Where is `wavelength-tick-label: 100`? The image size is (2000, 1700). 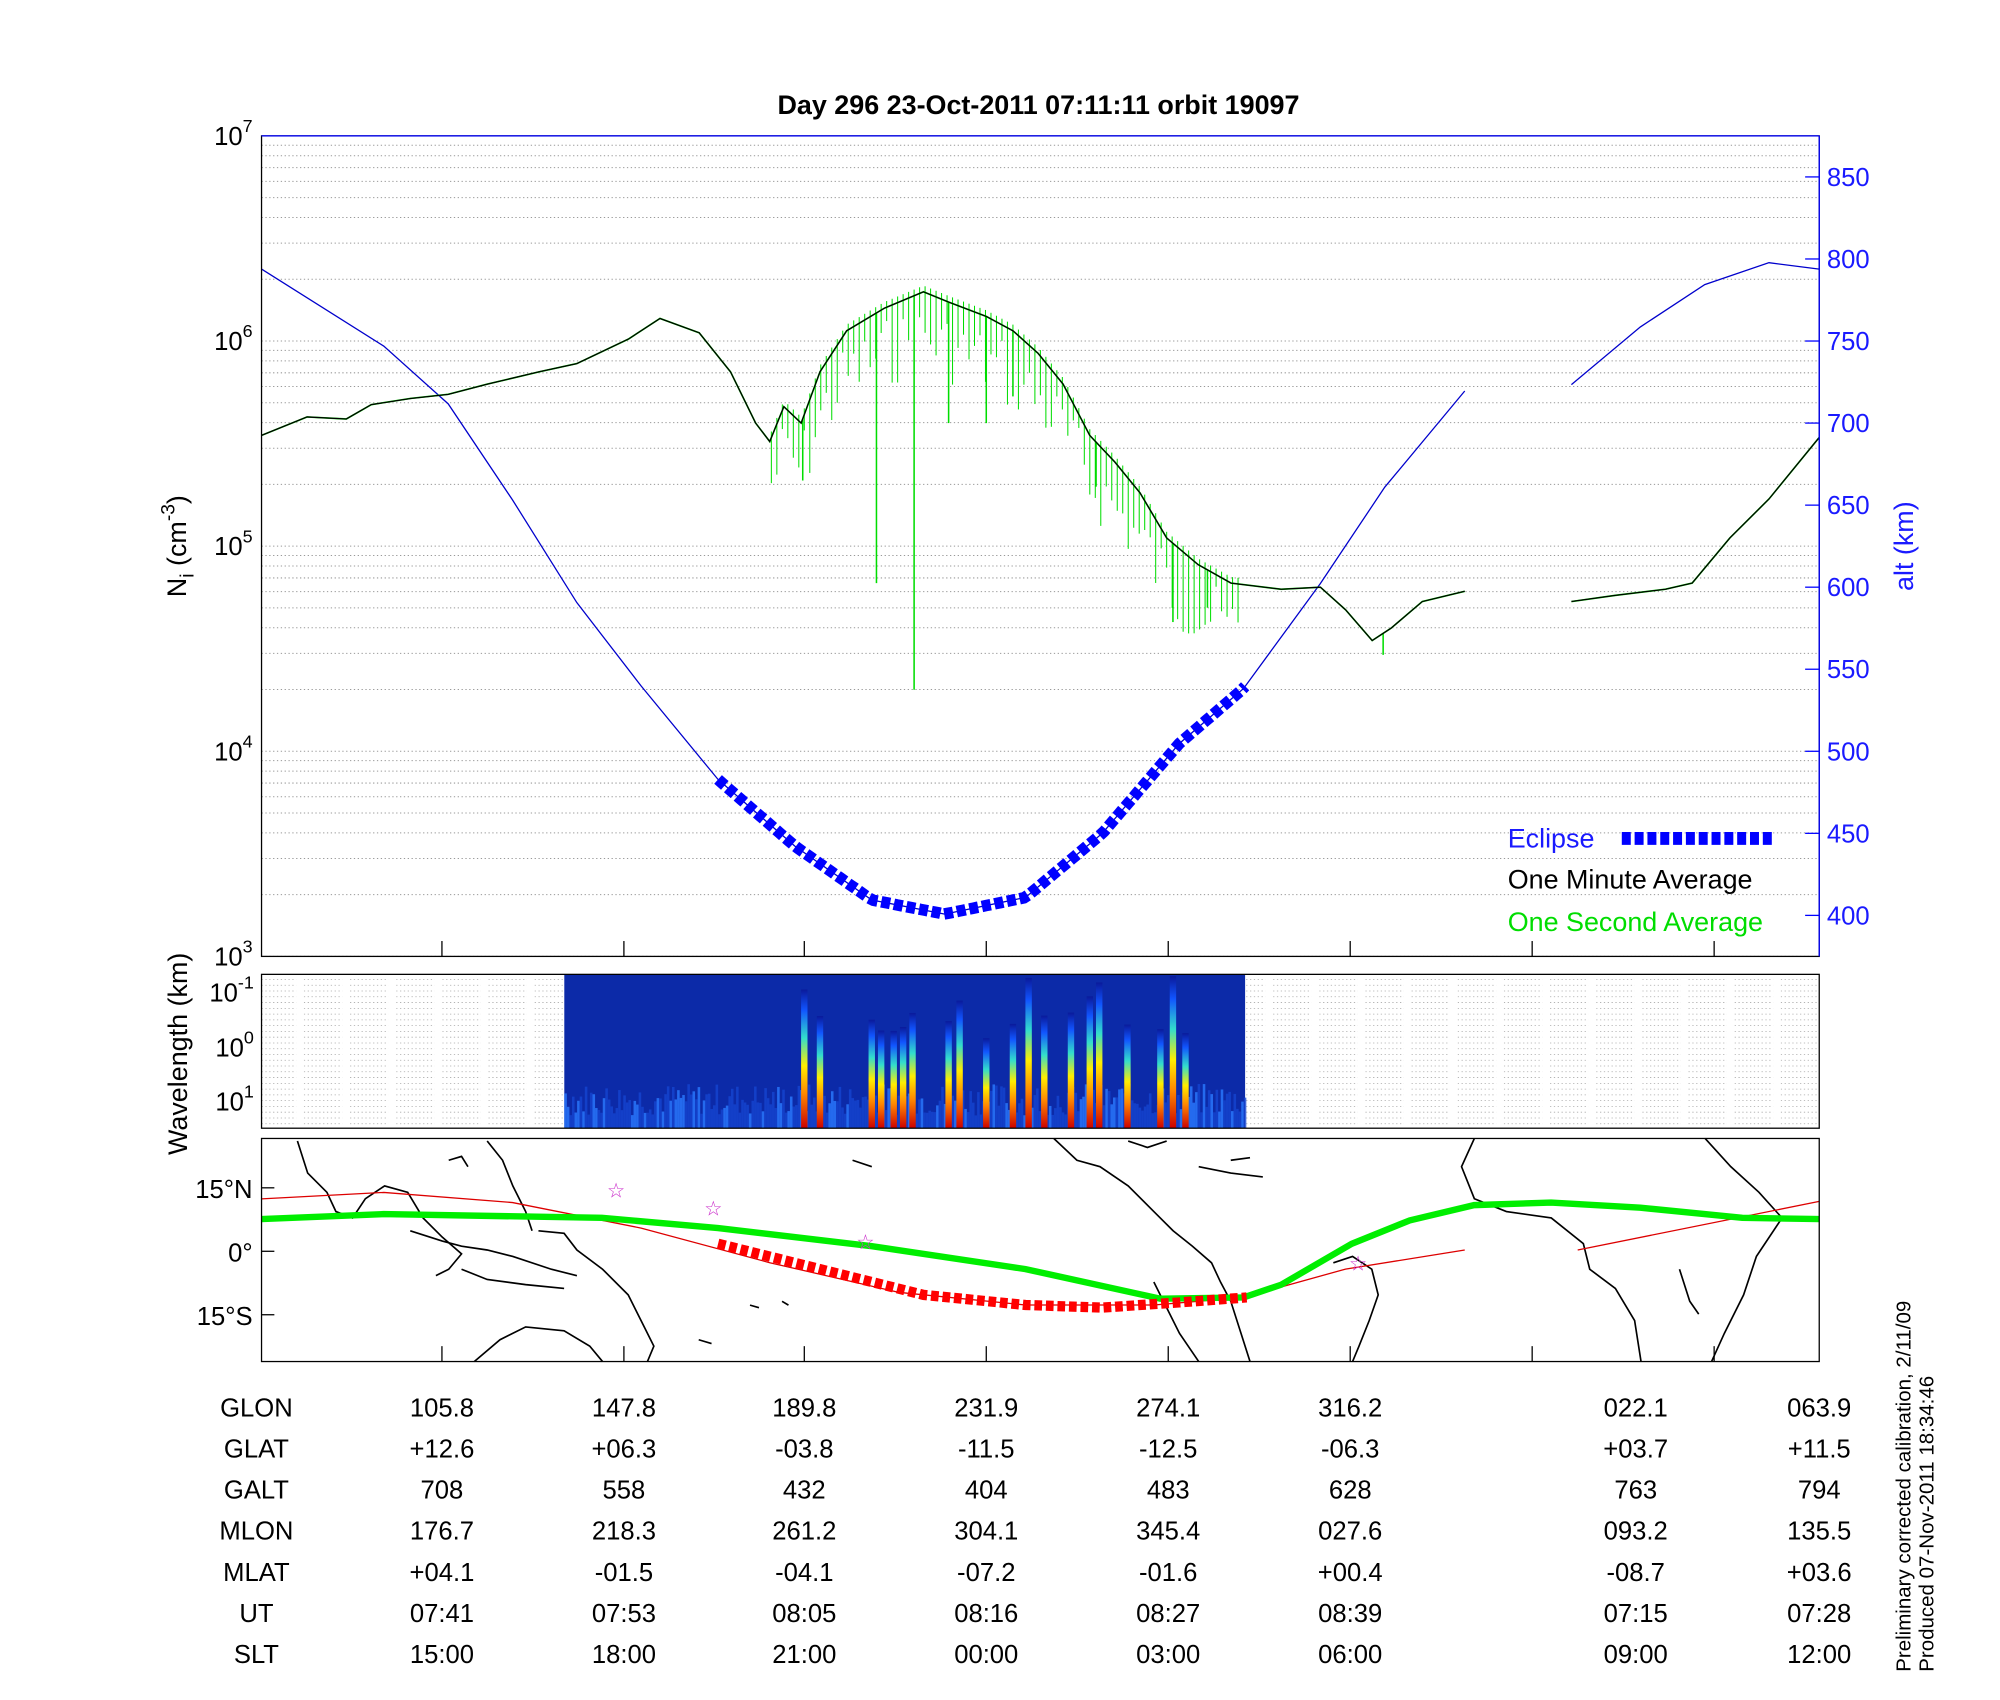 wavelength-tick-label: 100 is located at coordinates (234, 1045).